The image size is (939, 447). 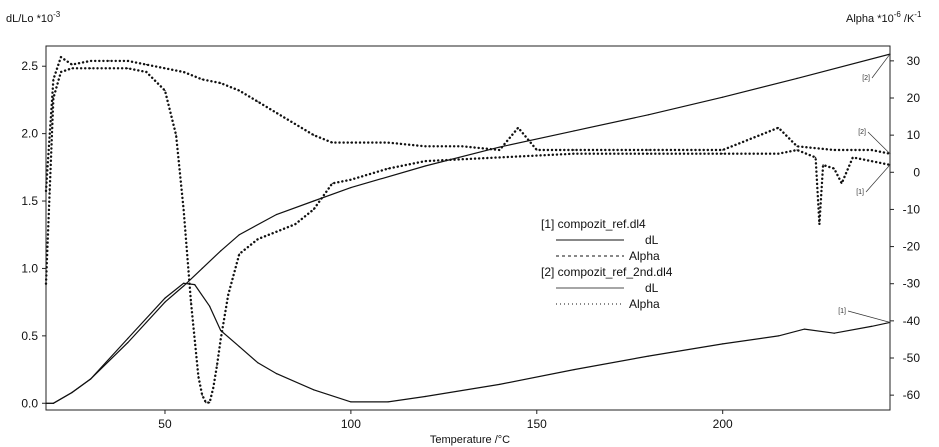 I want to click on right-tick-label: -60, so click(x=912, y=395).